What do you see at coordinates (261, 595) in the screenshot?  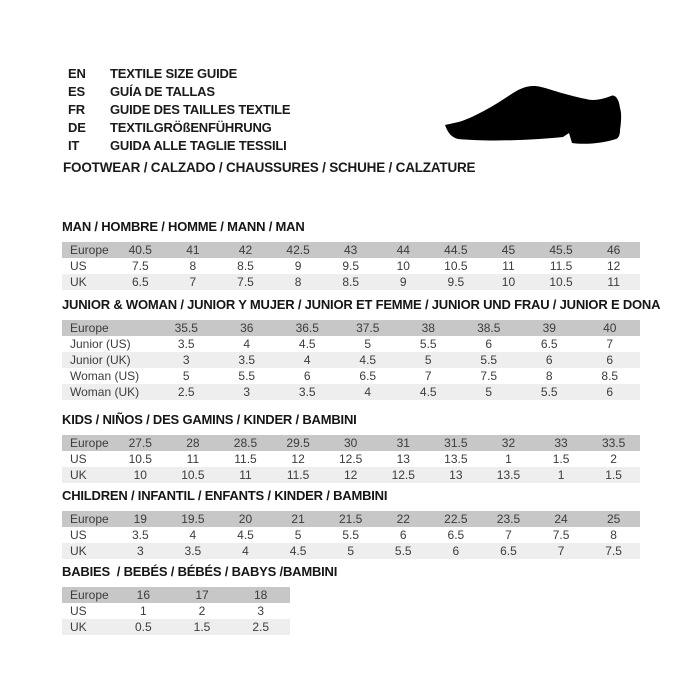 I see `size-cell: 18` at bounding box center [261, 595].